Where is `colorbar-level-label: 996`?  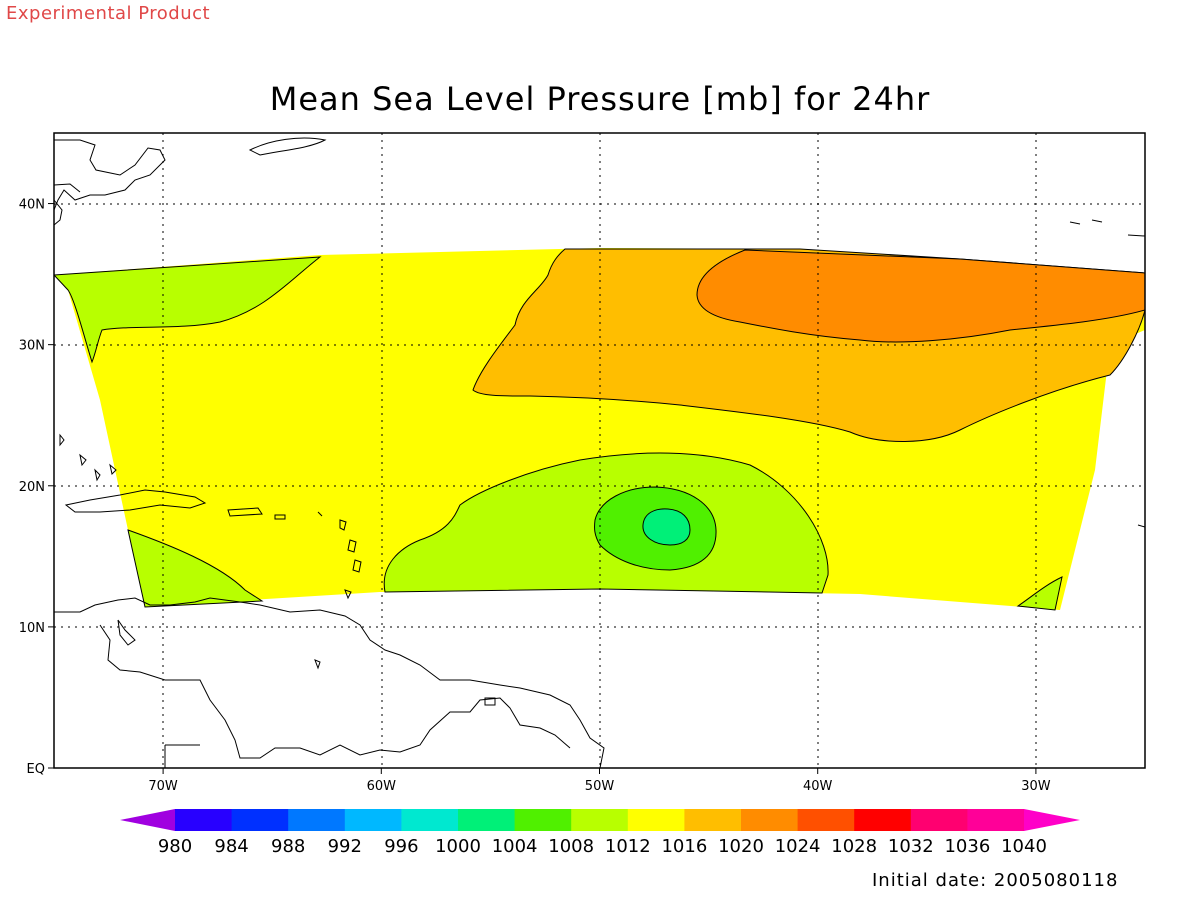 colorbar-level-label: 996 is located at coordinates (401, 846).